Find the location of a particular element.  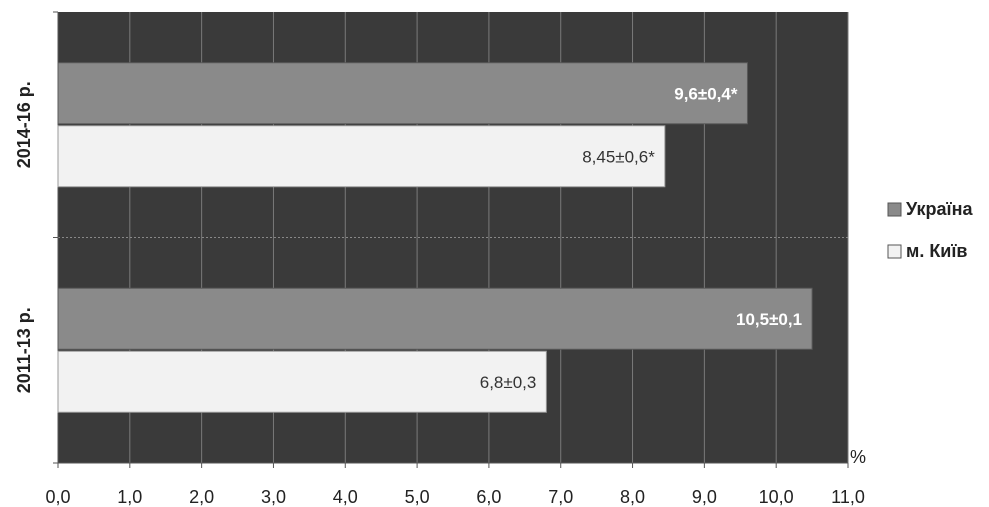

x-tick-label: 9,0 is located at coordinates (704, 497).